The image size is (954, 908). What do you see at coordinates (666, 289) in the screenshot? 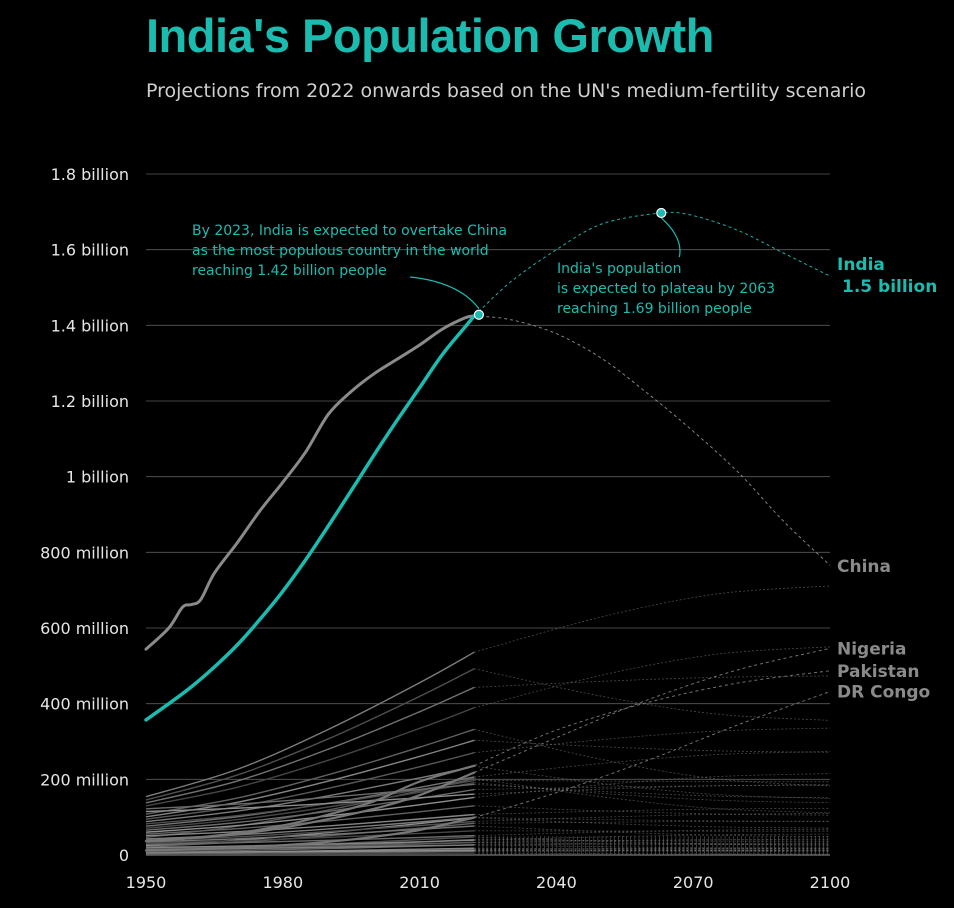
I see `annotation-2063-line: is expected to plateau by 2063` at bounding box center [666, 289].